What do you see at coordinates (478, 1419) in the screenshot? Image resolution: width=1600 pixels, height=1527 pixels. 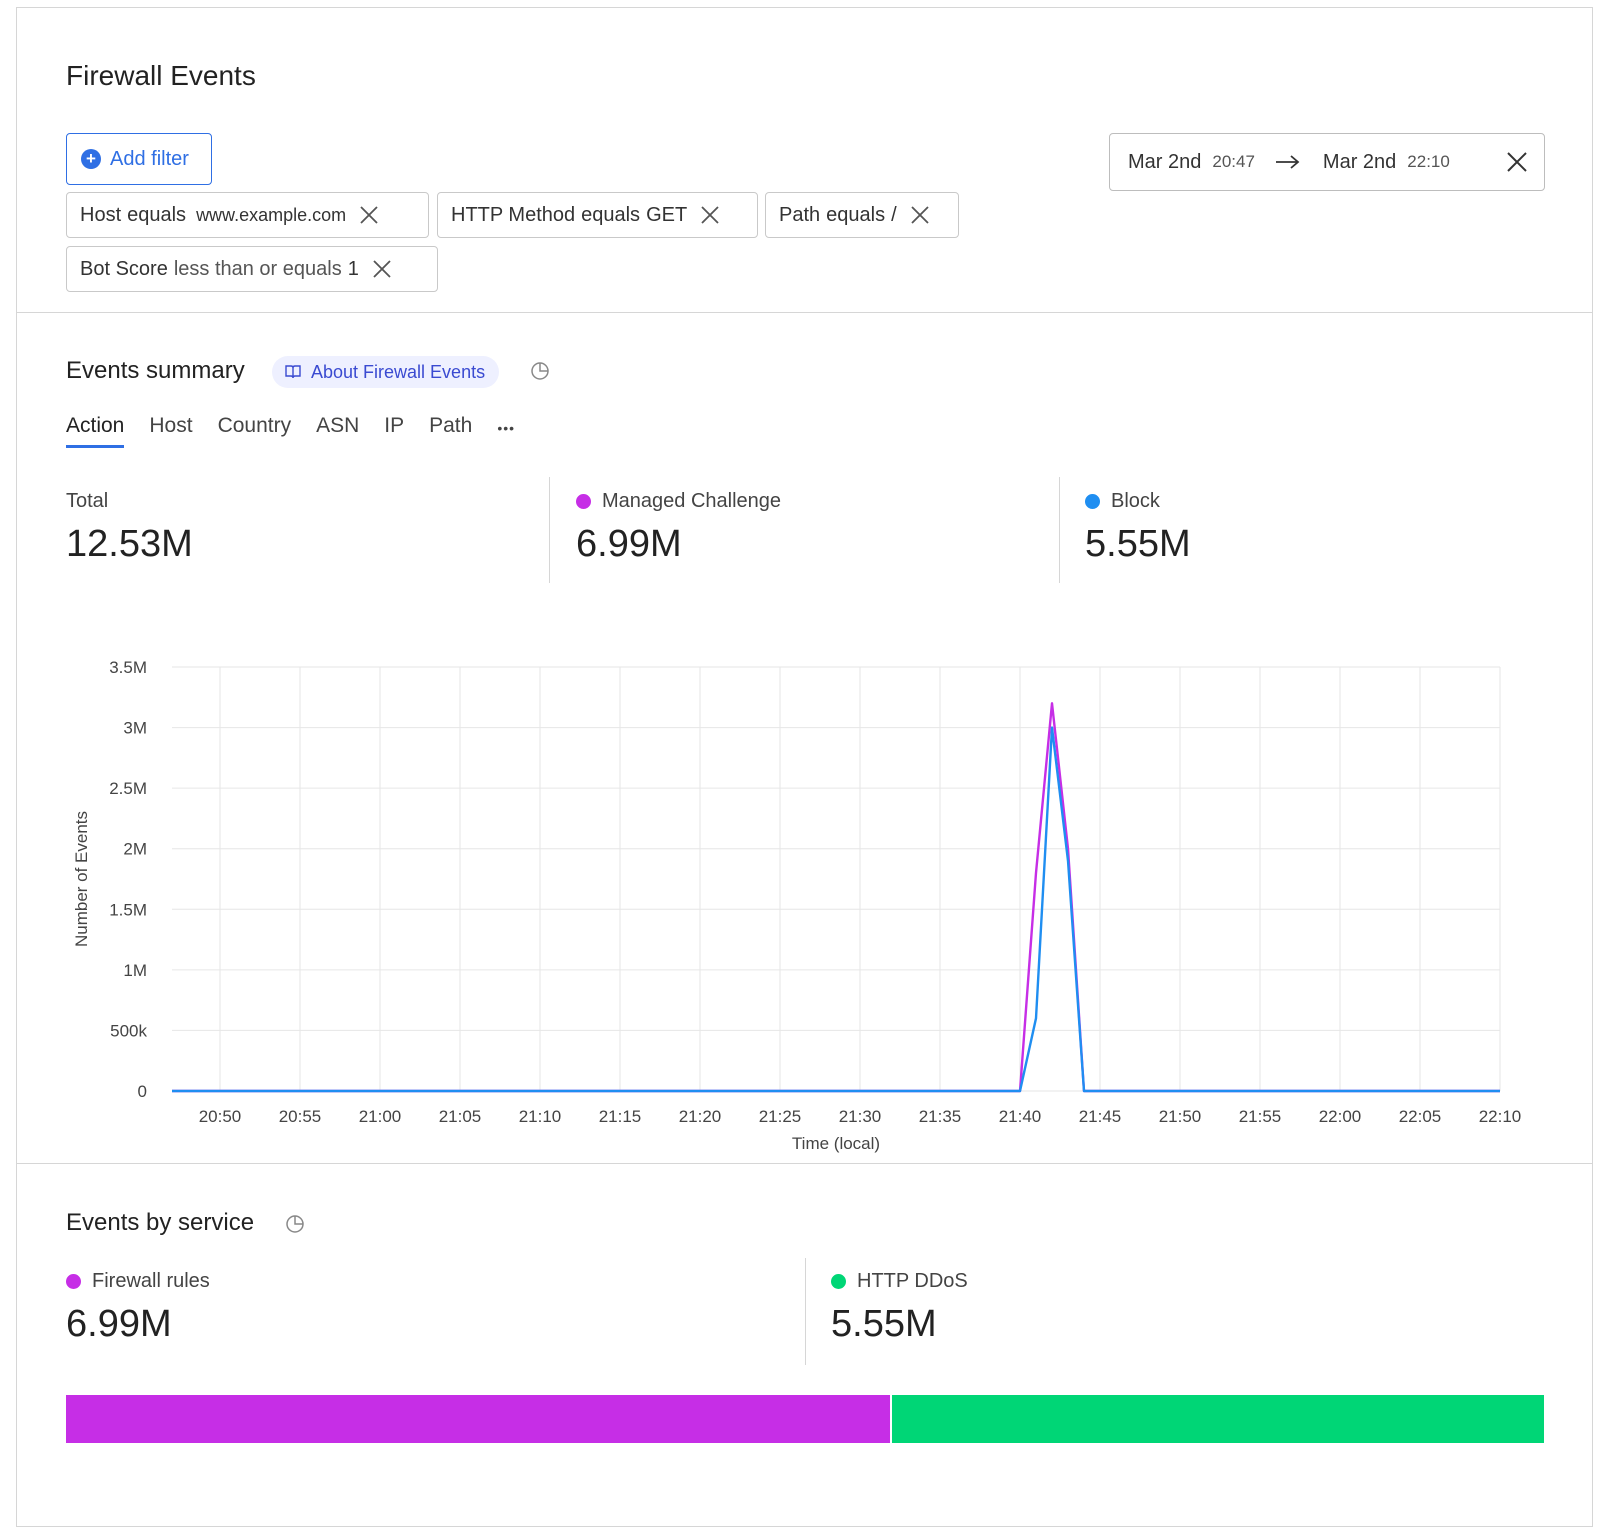 I see `bar-segment-firewall-rules` at bounding box center [478, 1419].